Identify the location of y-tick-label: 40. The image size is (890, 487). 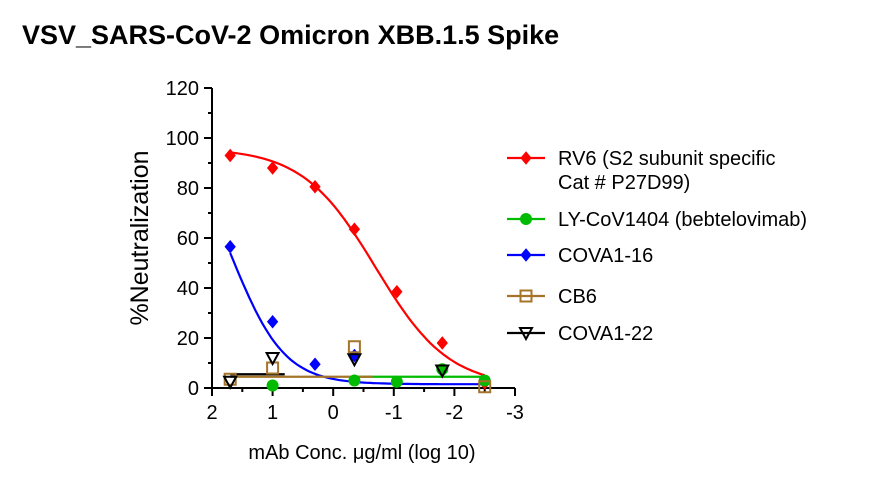
(188, 289).